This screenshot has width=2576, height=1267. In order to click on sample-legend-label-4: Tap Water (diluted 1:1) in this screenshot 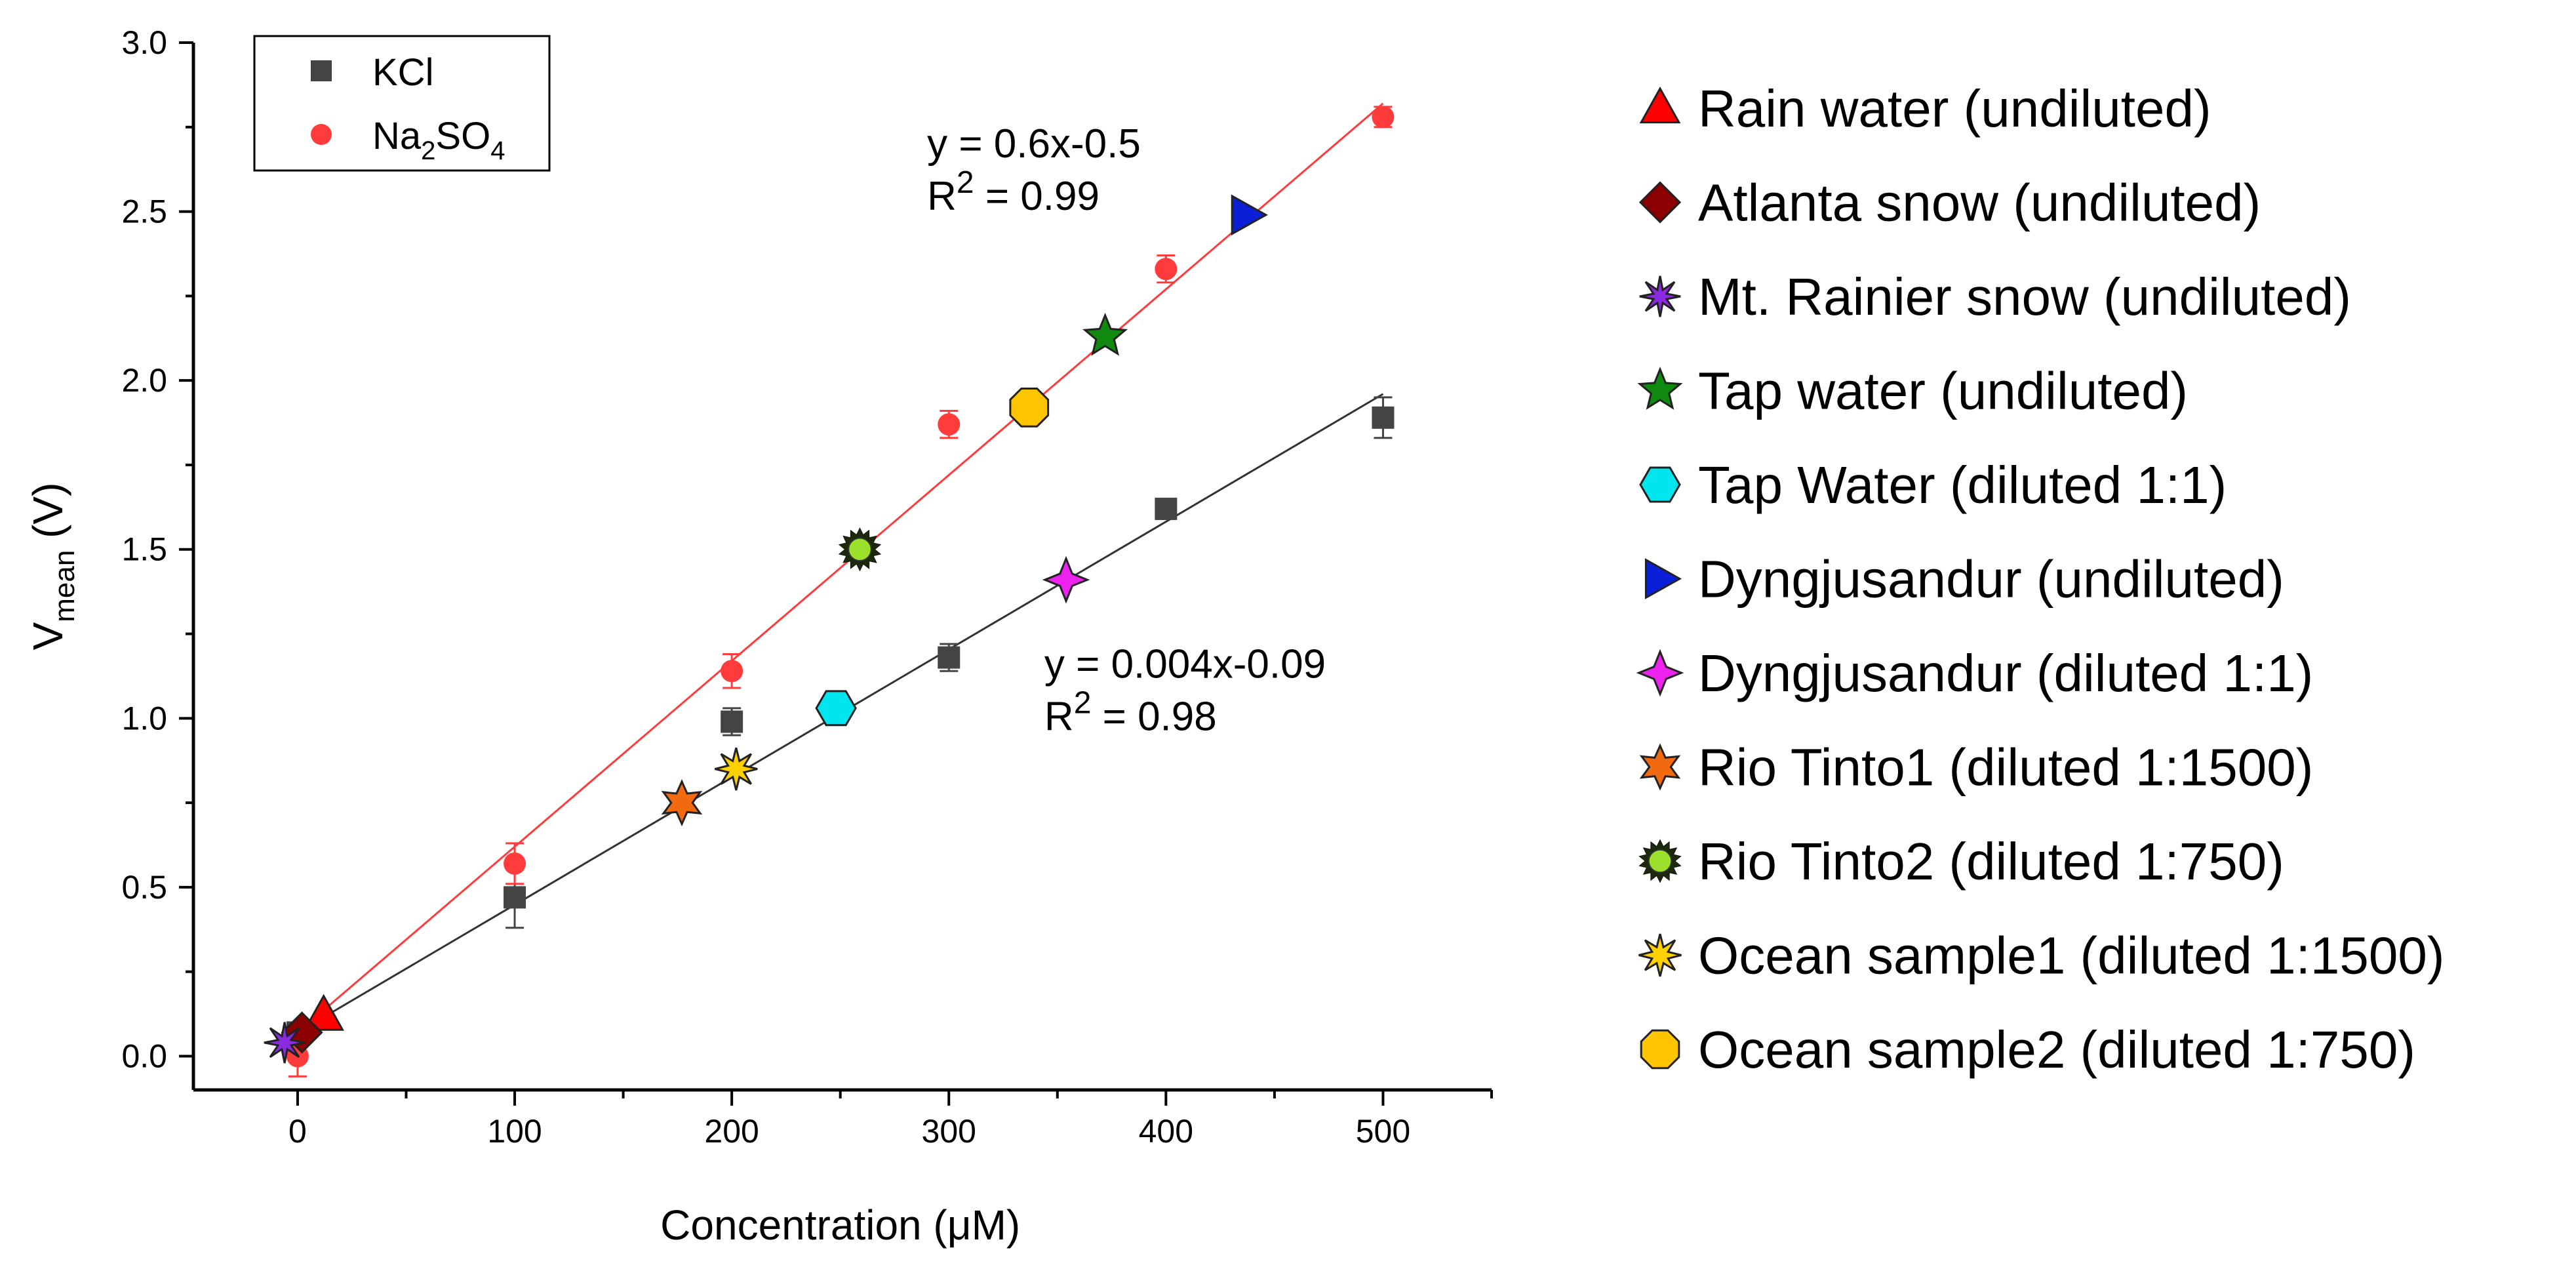, I will do `click(1962, 485)`.